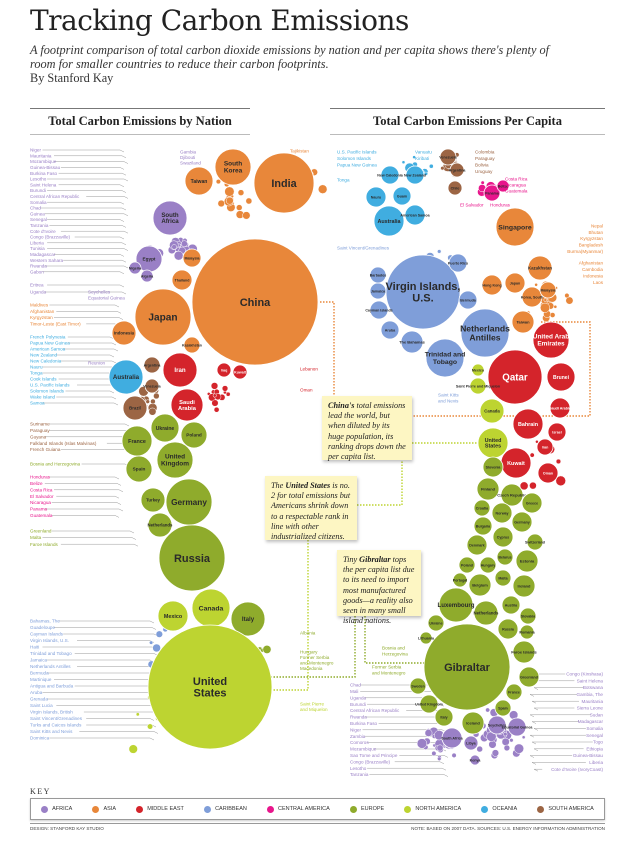 This screenshot has height=846, width=635. I want to click on country-list-label: Belize, so click(36, 483).